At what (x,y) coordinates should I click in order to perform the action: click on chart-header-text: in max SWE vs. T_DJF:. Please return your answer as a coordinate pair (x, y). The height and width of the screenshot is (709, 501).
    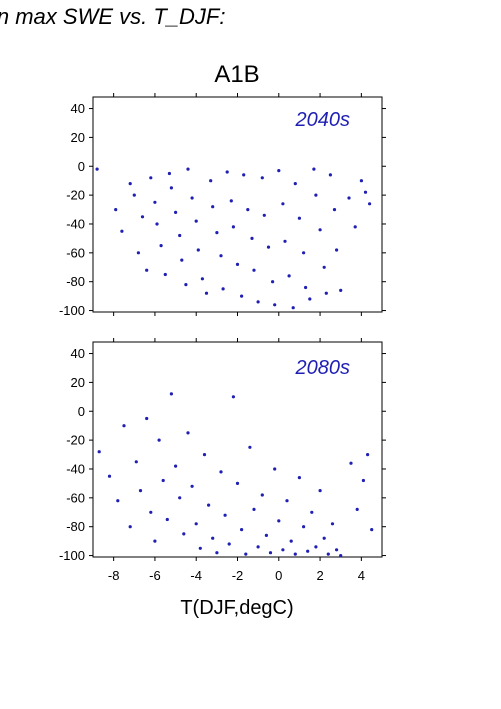
    Looking at the image, I should click on (113, 16).